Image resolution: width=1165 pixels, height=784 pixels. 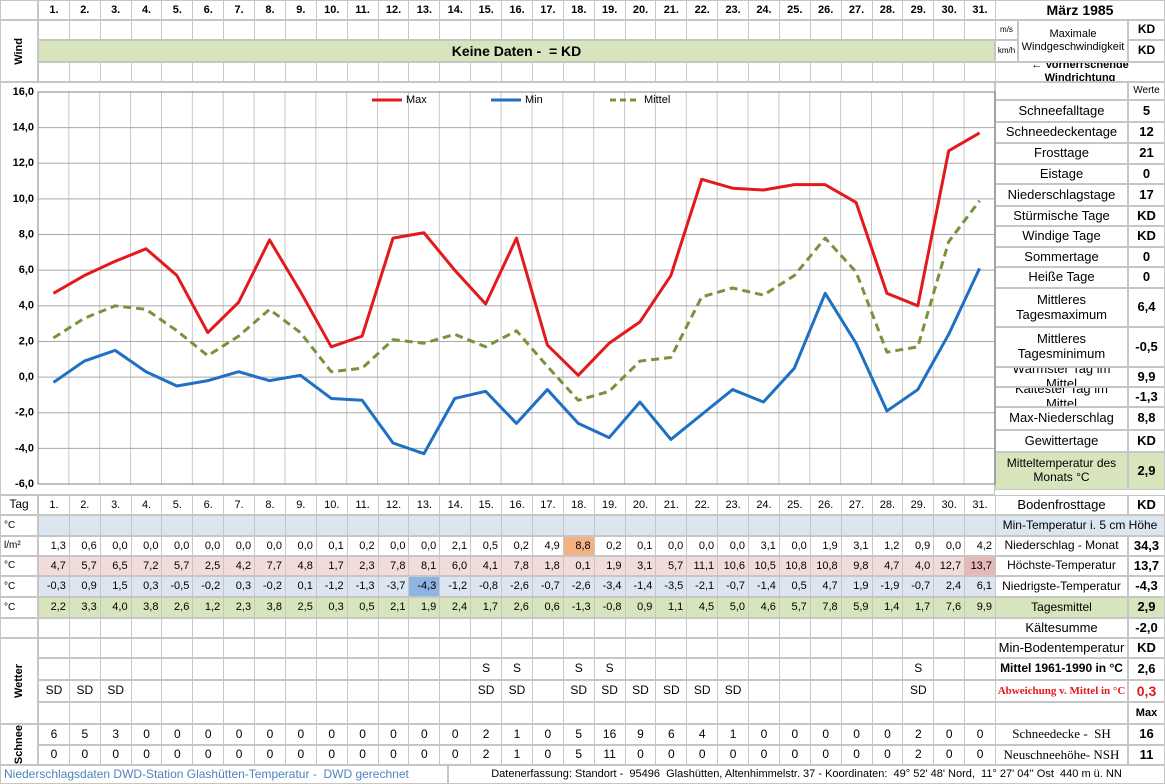 What do you see at coordinates (331, 505) in the screenshot?
I see `day-label: 10.` at bounding box center [331, 505].